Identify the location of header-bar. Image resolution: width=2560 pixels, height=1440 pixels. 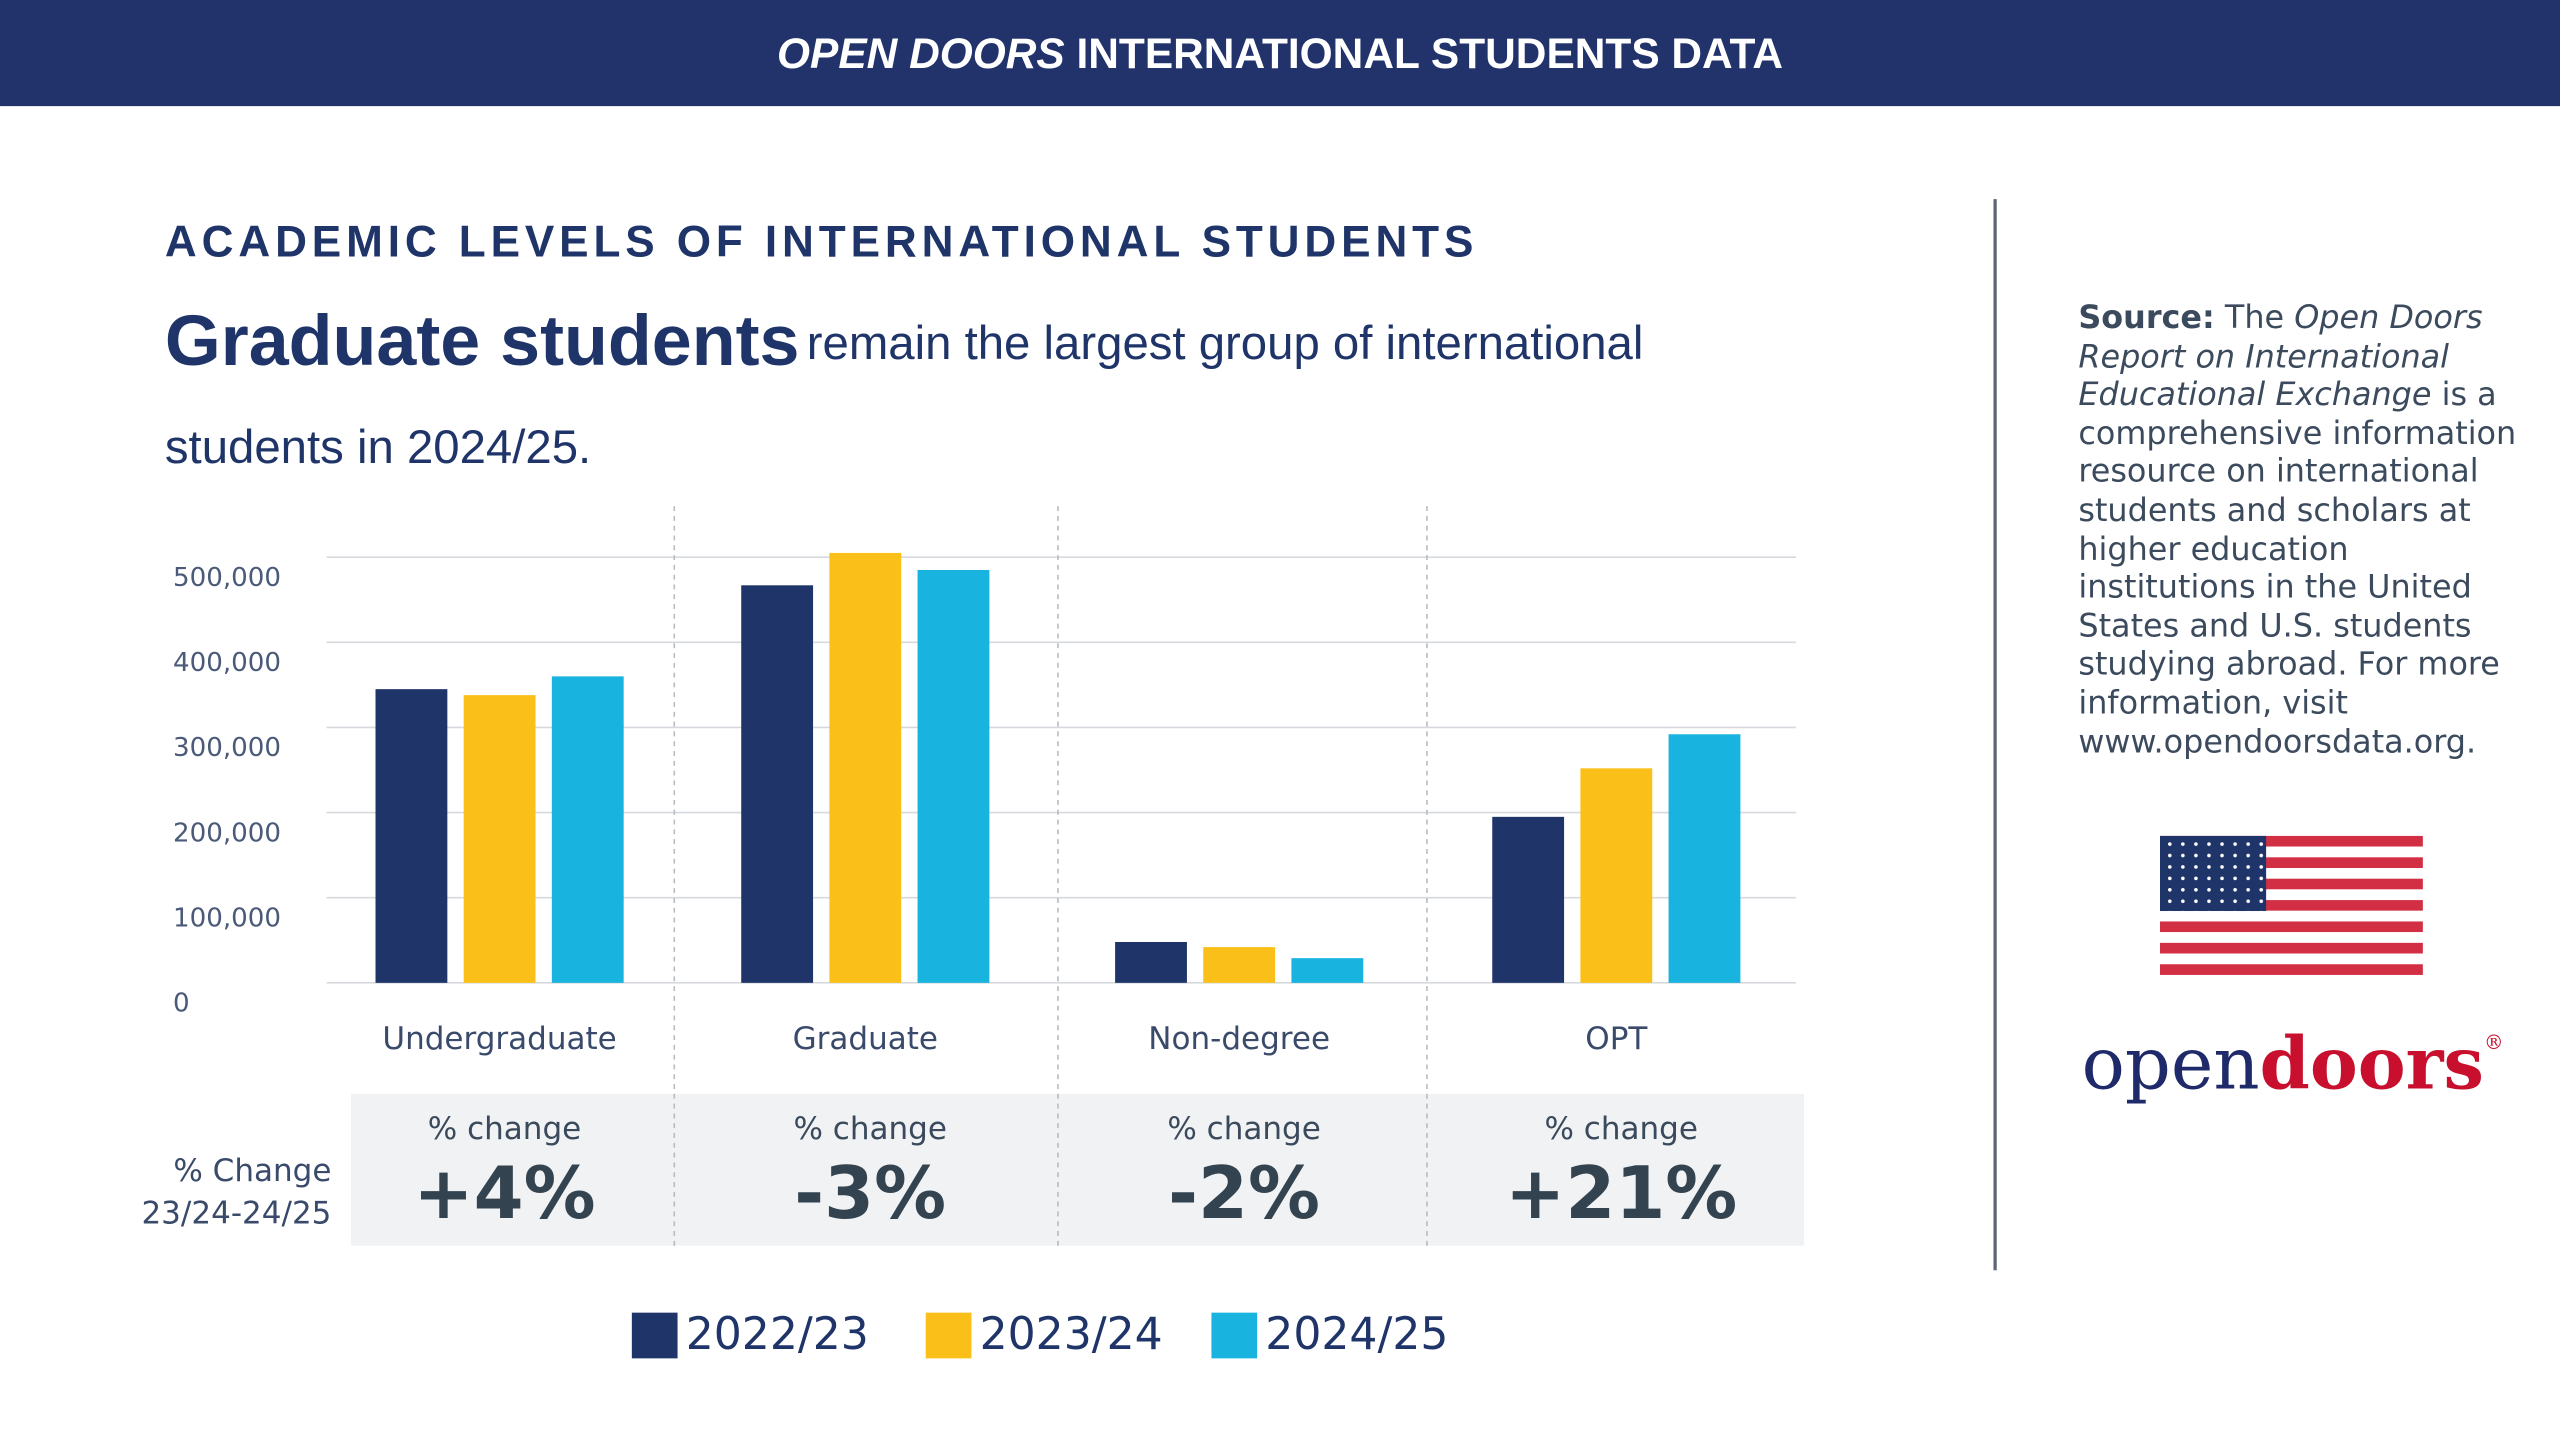
(1280, 53).